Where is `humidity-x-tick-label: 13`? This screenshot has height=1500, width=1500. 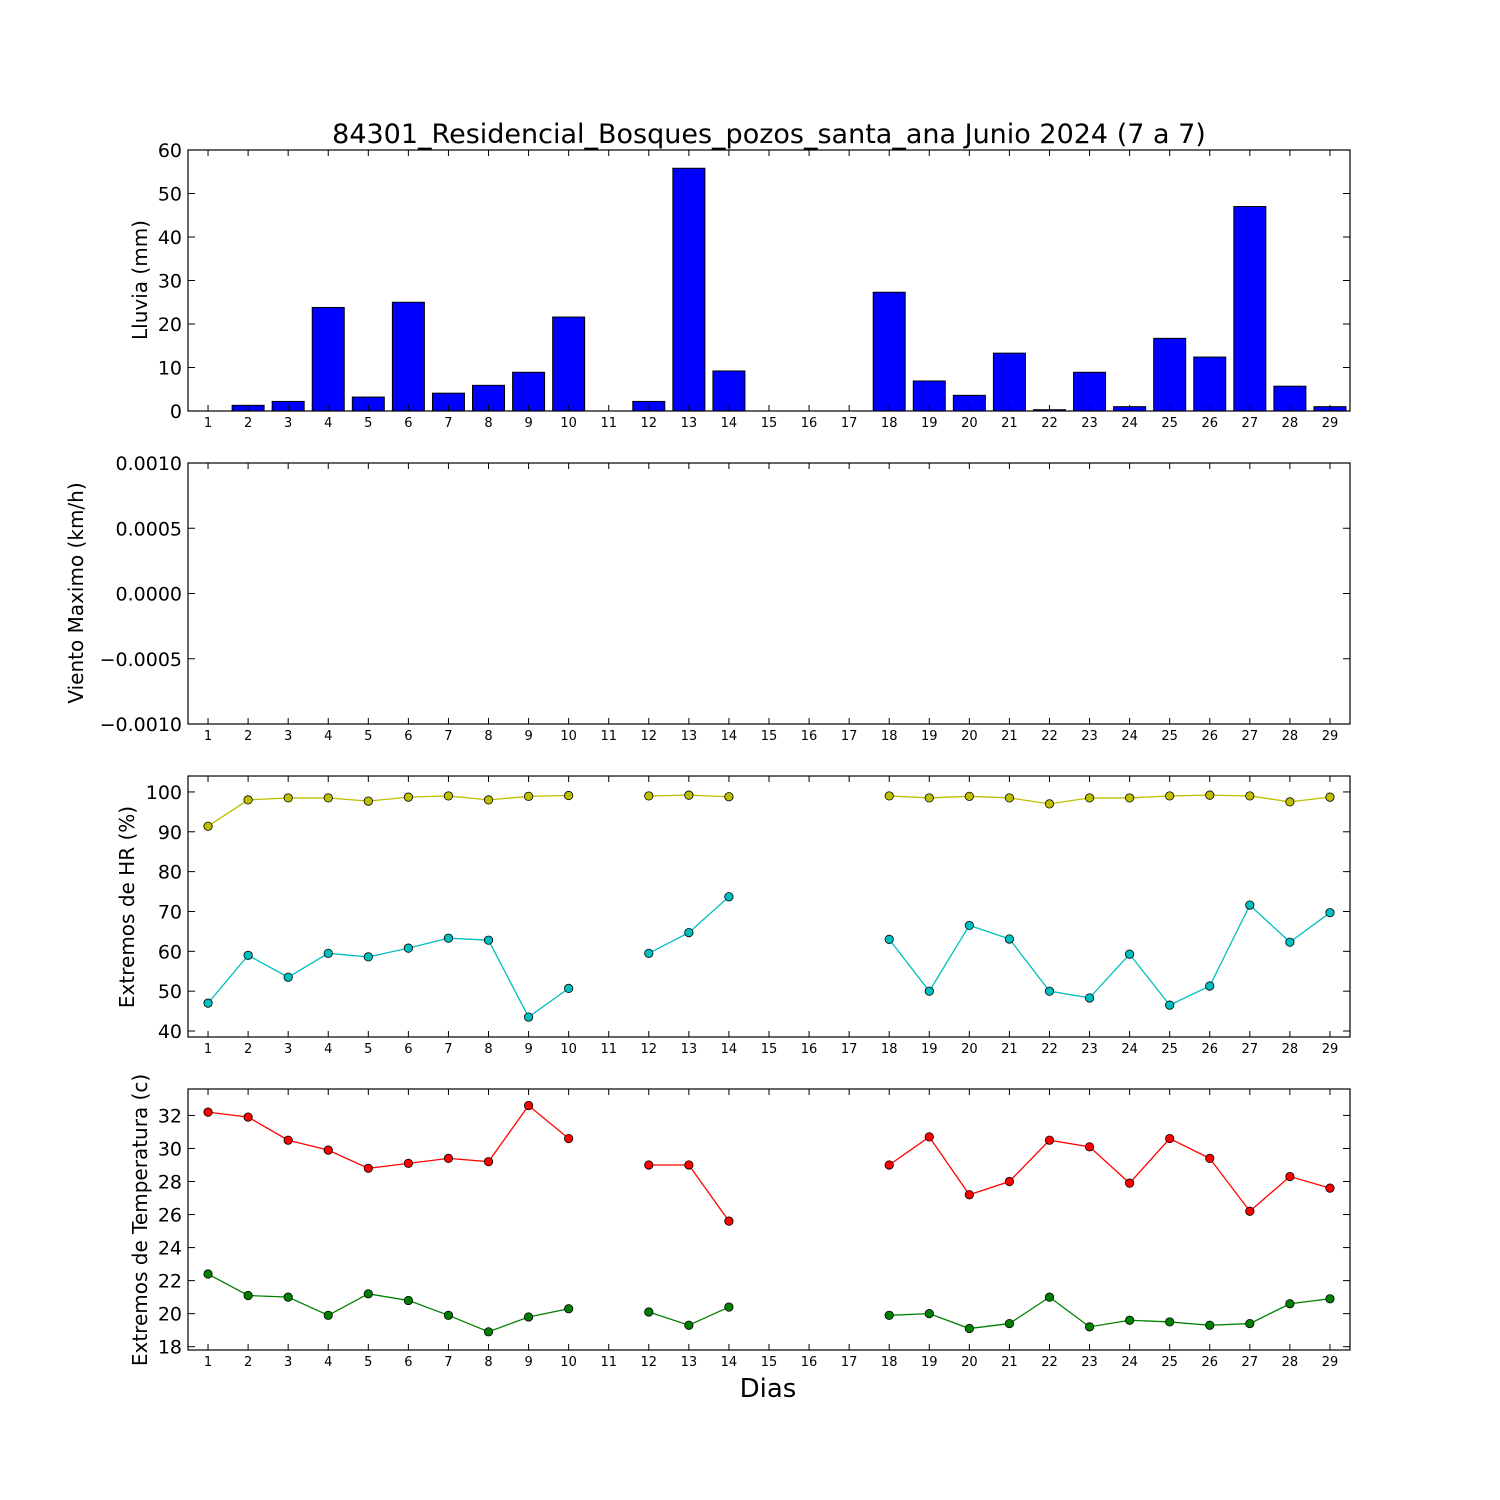
humidity-x-tick-label: 13 is located at coordinates (689, 1049).